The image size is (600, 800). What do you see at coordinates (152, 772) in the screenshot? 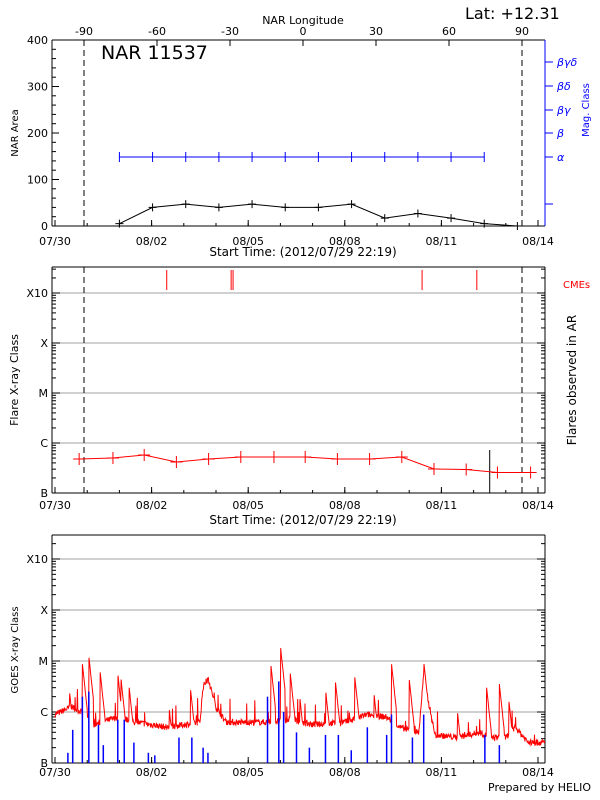
I see `p3-xtick-label: 08/02` at bounding box center [152, 772].